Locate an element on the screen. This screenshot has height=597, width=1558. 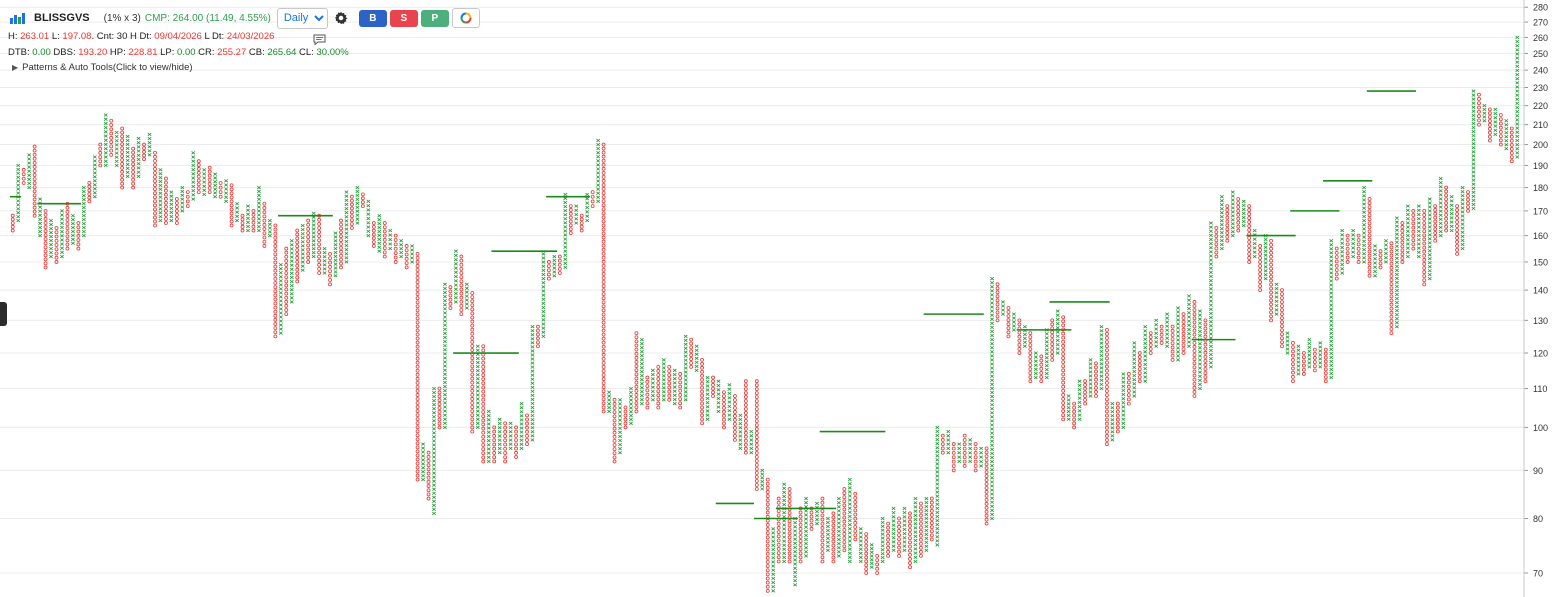
buy-button: B is located at coordinates (372, 18).